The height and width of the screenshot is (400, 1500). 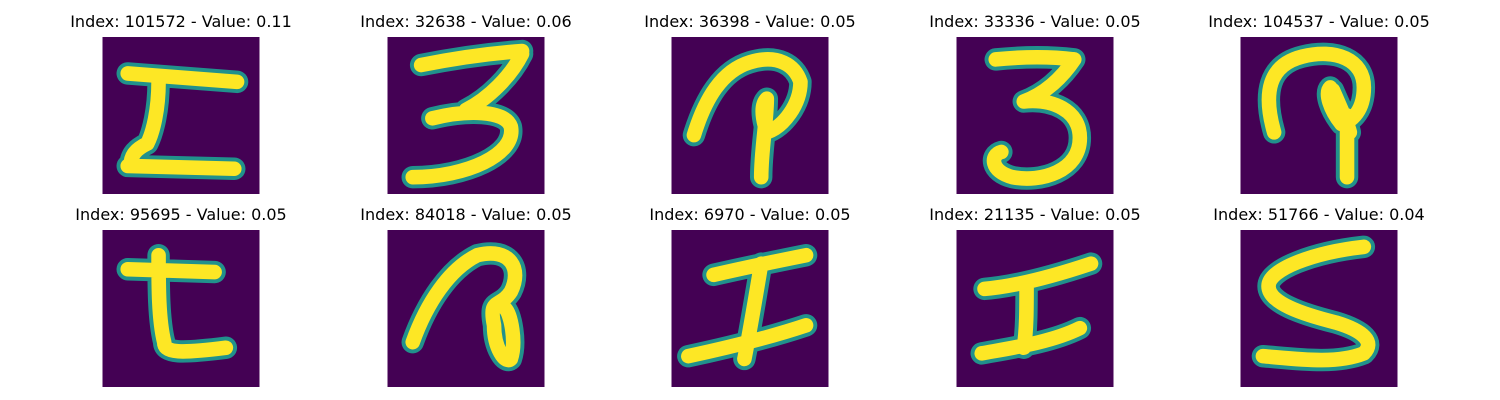 What do you see at coordinates (466, 21) in the screenshot?
I see `panel-title: Index: 32638 - Value: 0.06` at bounding box center [466, 21].